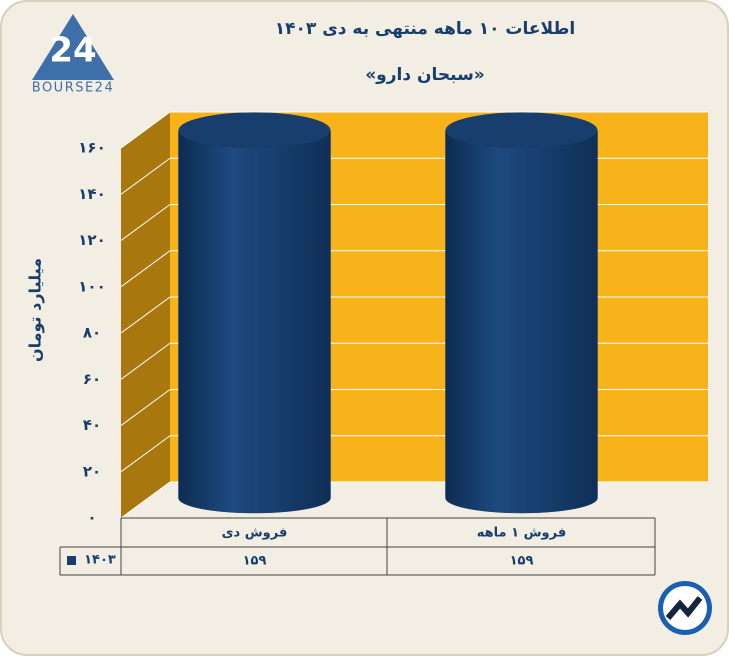 The width and height of the screenshot is (729, 660). What do you see at coordinates (91, 286) in the screenshot?
I see `y-tick-label: ۱۰۰` at bounding box center [91, 286].